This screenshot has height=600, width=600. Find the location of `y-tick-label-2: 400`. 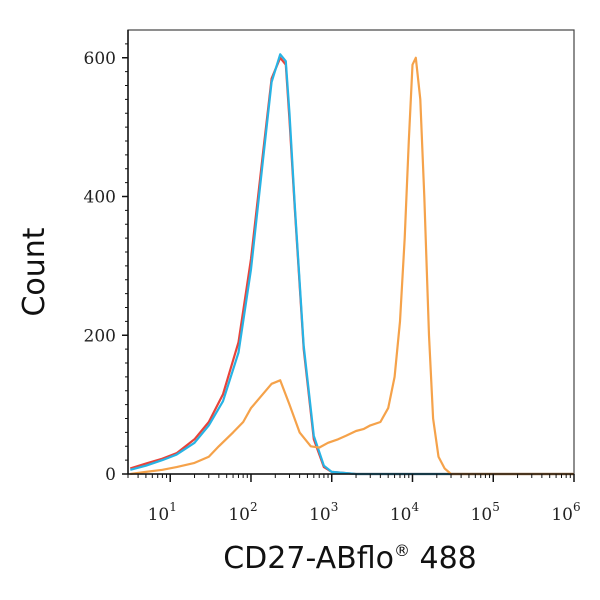

y-tick-label-2: 400 is located at coordinates (100, 198).